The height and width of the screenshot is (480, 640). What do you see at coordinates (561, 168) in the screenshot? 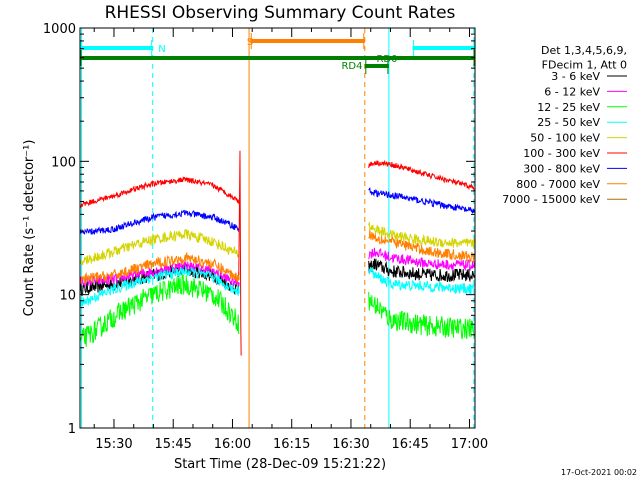
I see `legend-entry: 300 - 800 keV` at bounding box center [561, 168].